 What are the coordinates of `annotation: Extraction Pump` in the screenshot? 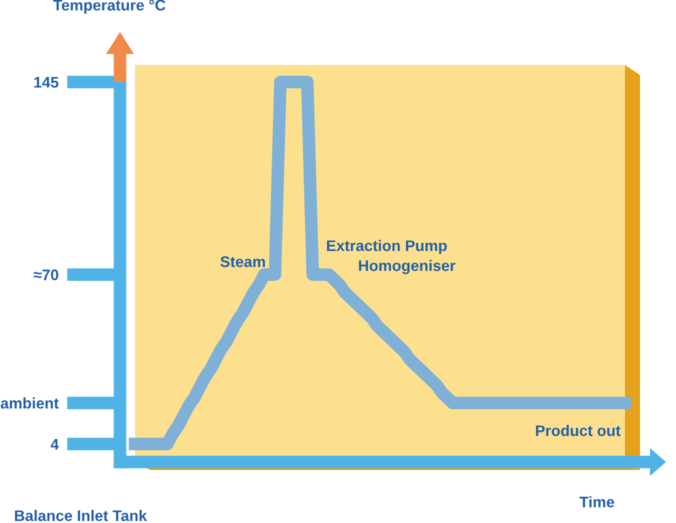 It's located at (387, 247).